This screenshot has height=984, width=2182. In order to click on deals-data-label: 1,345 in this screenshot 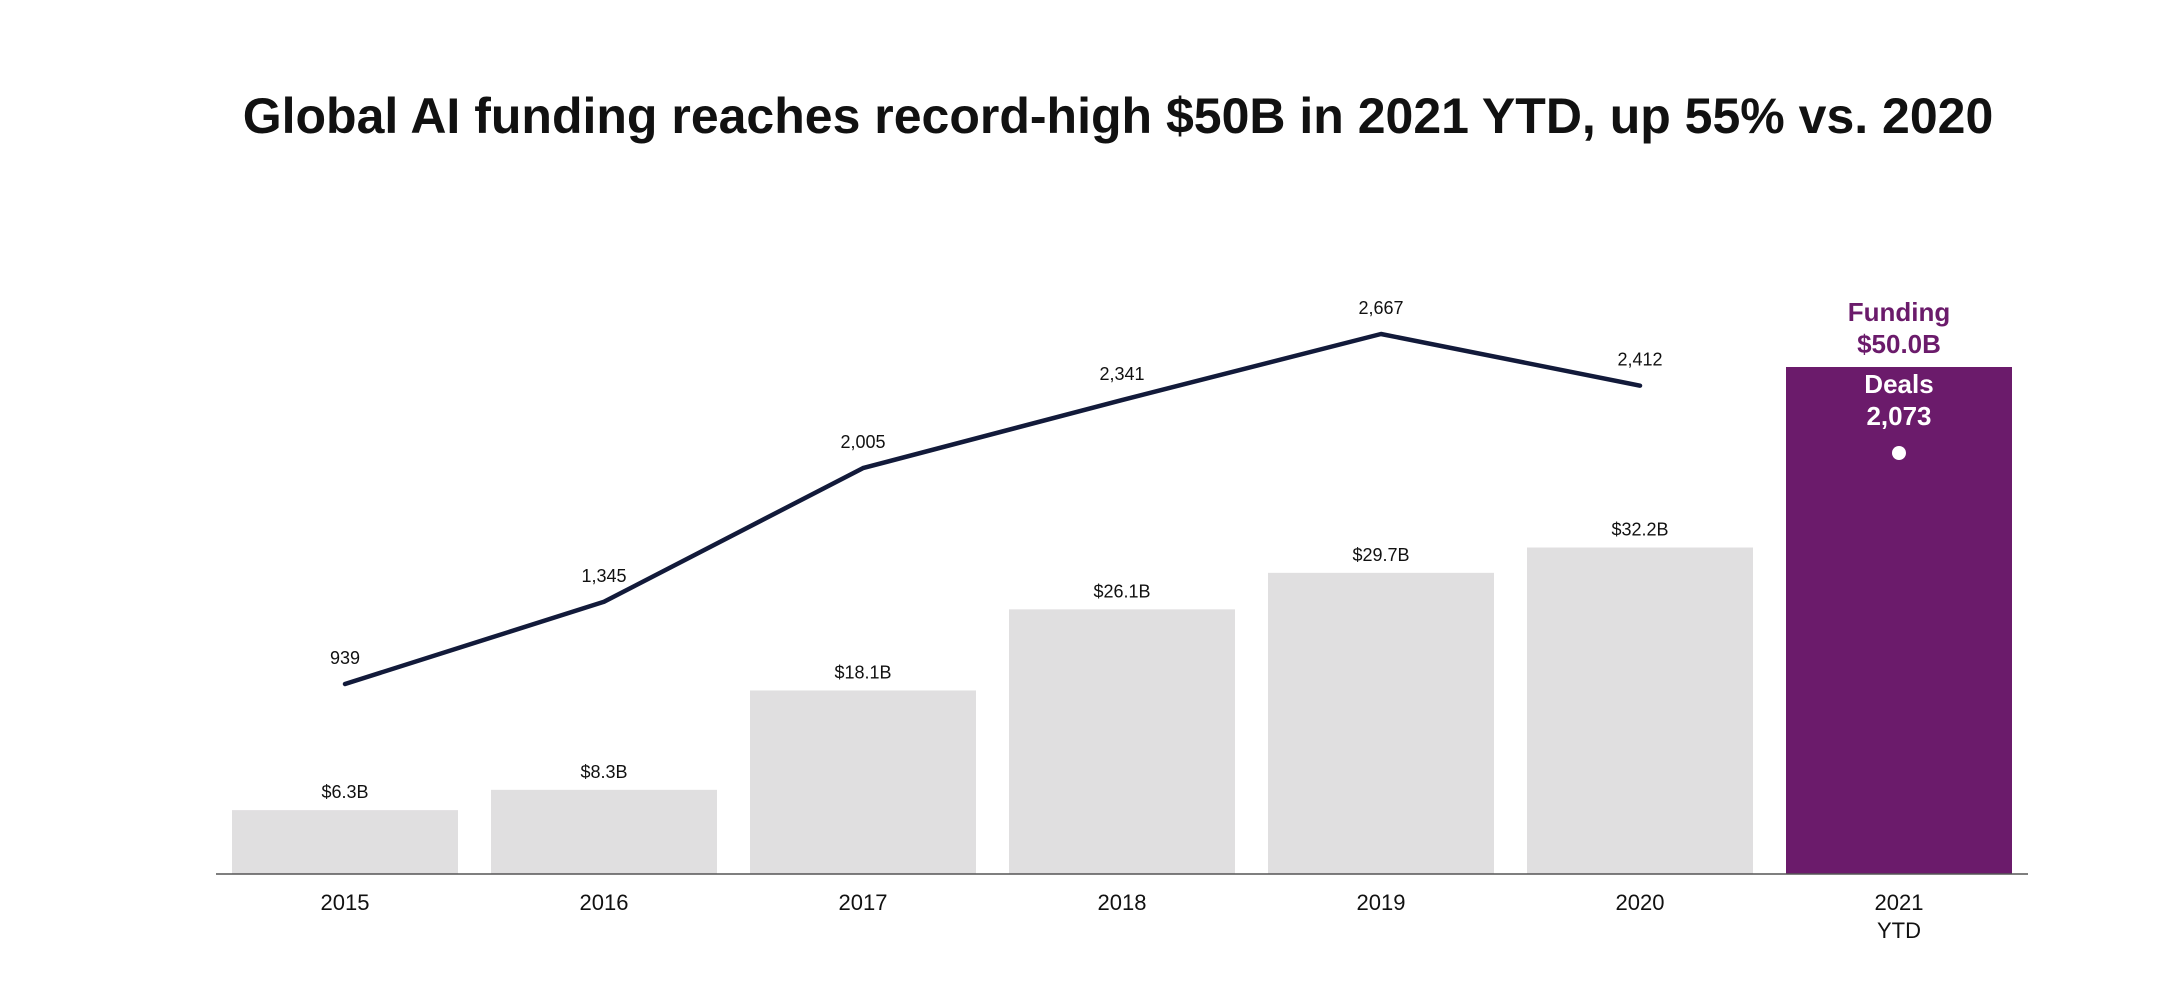, I will do `click(603, 576)`.